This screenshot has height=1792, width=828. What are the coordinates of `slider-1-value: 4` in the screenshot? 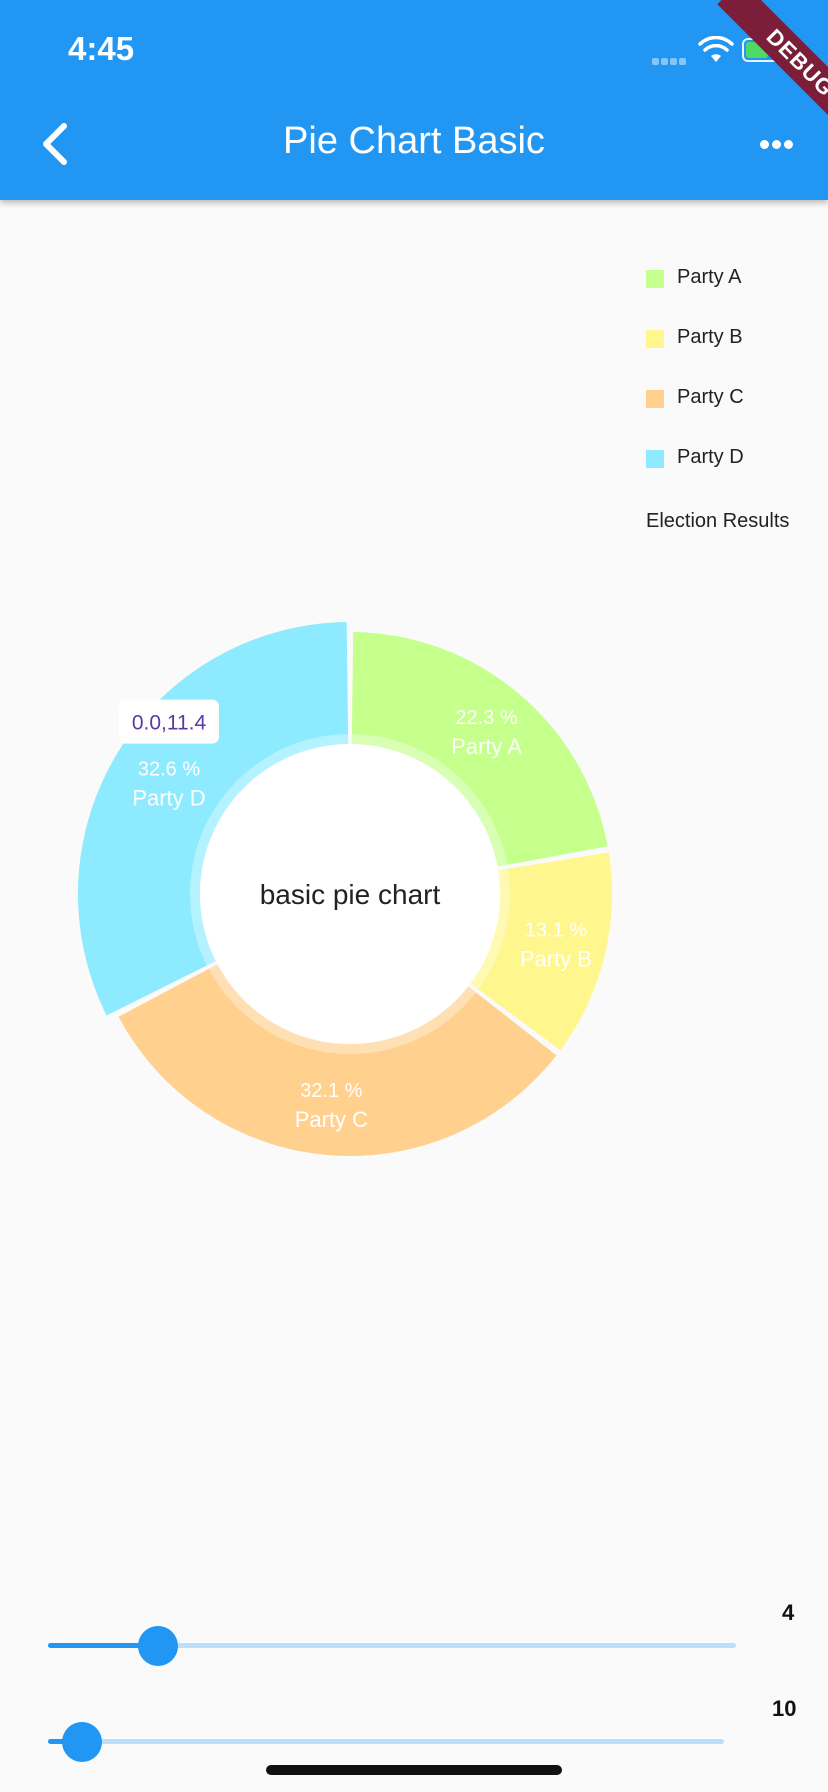 It's located at (788, 1612).